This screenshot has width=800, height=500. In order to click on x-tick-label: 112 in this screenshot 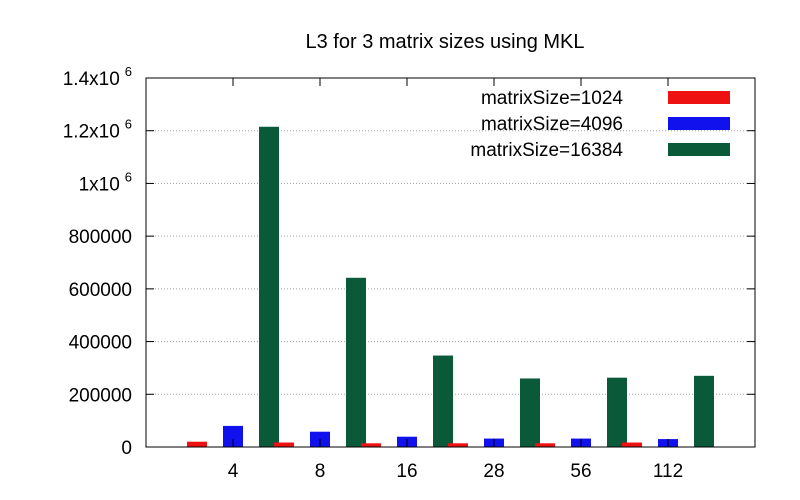, I will do `click(668, 471)`.